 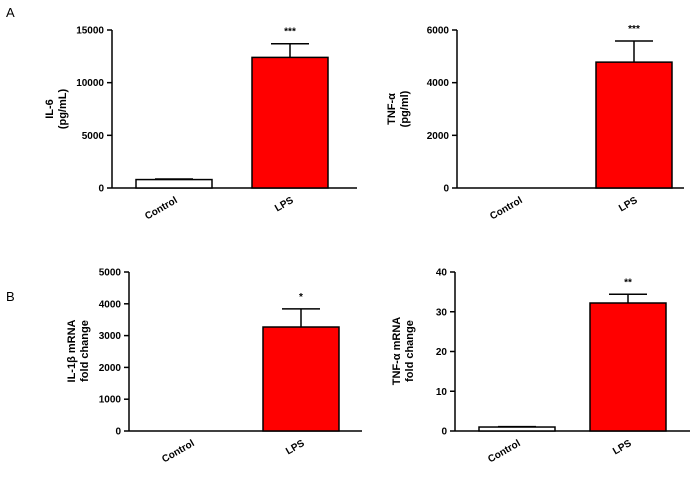 What do you see at coordinates (50, 109) in the screenshot?
I see `y-axis-label-line: IL-6` at bounding box center [50, 109].